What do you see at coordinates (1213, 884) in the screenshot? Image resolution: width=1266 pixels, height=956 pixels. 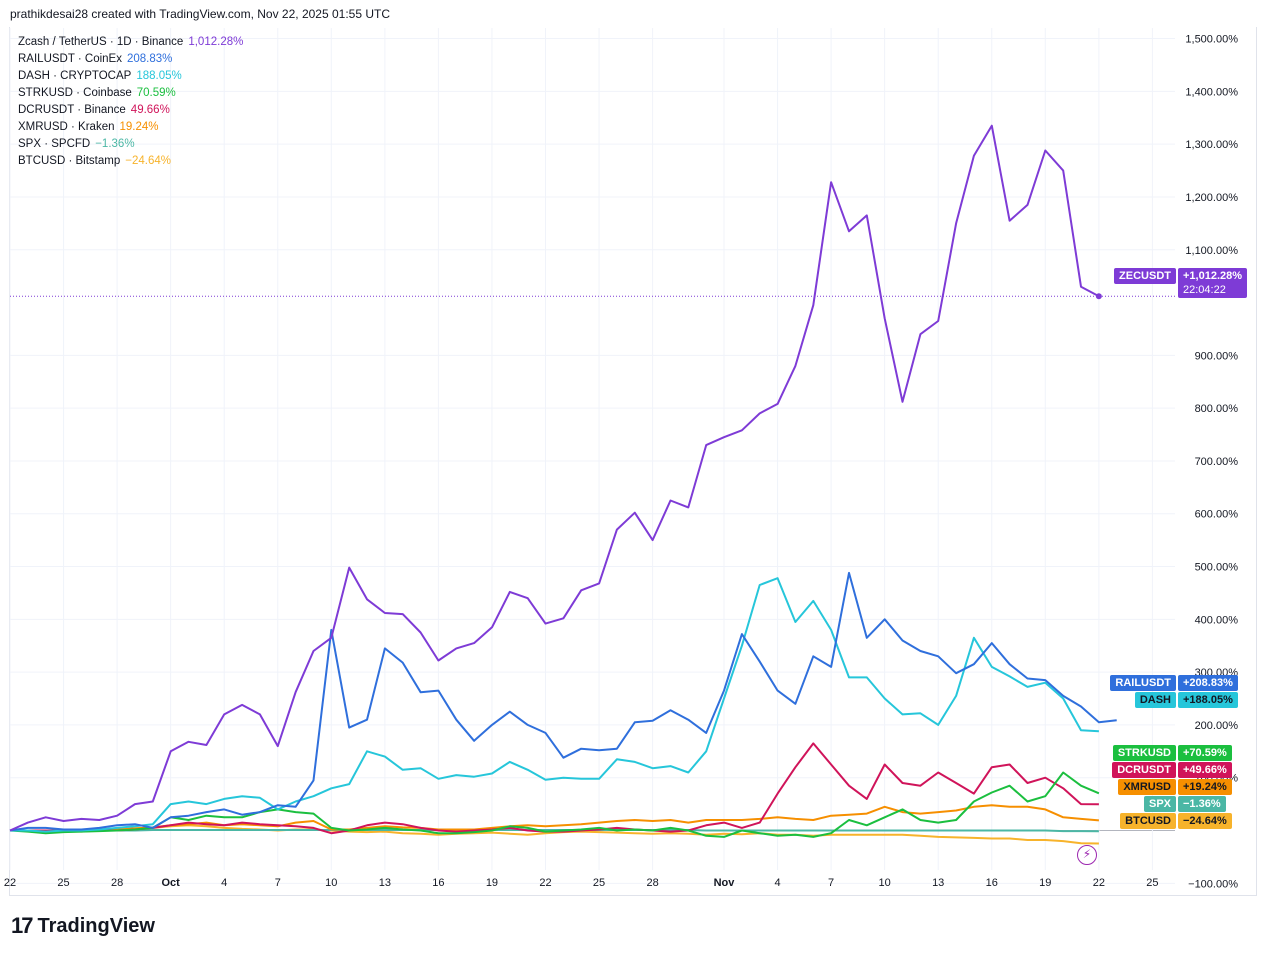 I see `y-tick-label: −100.00%` at bounding box center [1213, 884].